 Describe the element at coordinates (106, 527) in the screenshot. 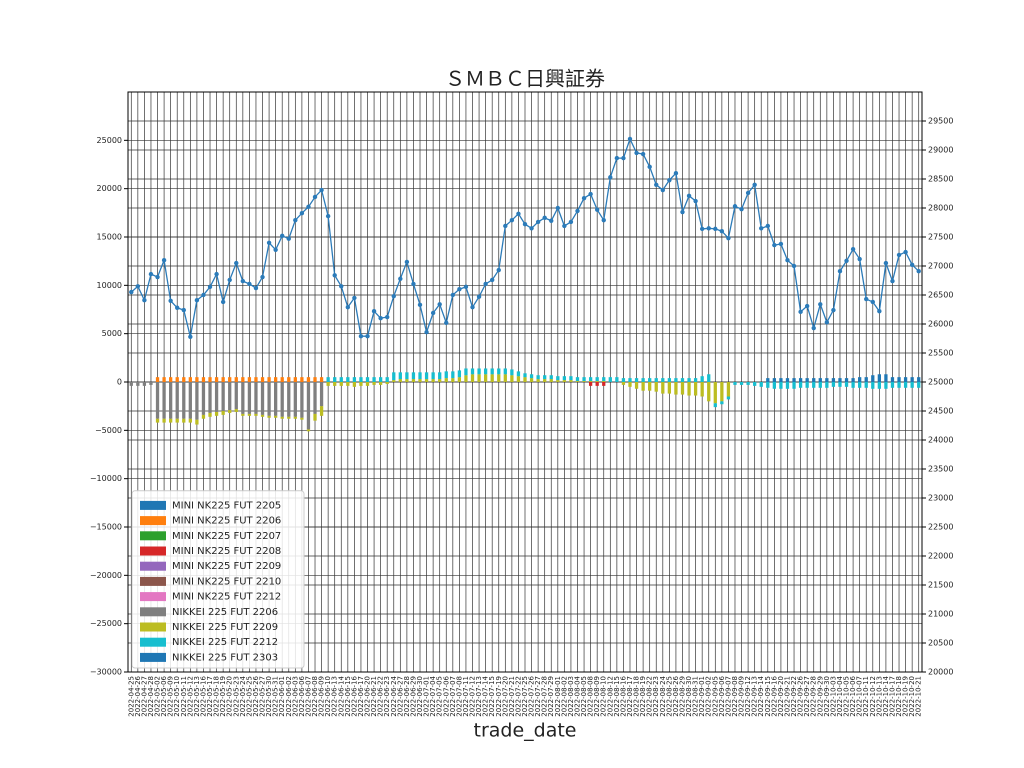

I see `y-tick-label: −15000` at that location.